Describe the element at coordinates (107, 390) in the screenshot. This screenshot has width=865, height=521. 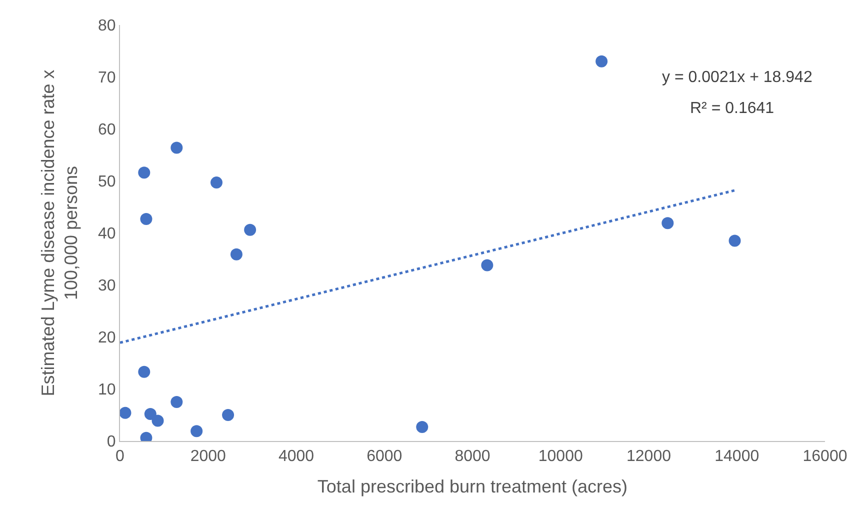
I see `y-tick-label: 10` at that location.